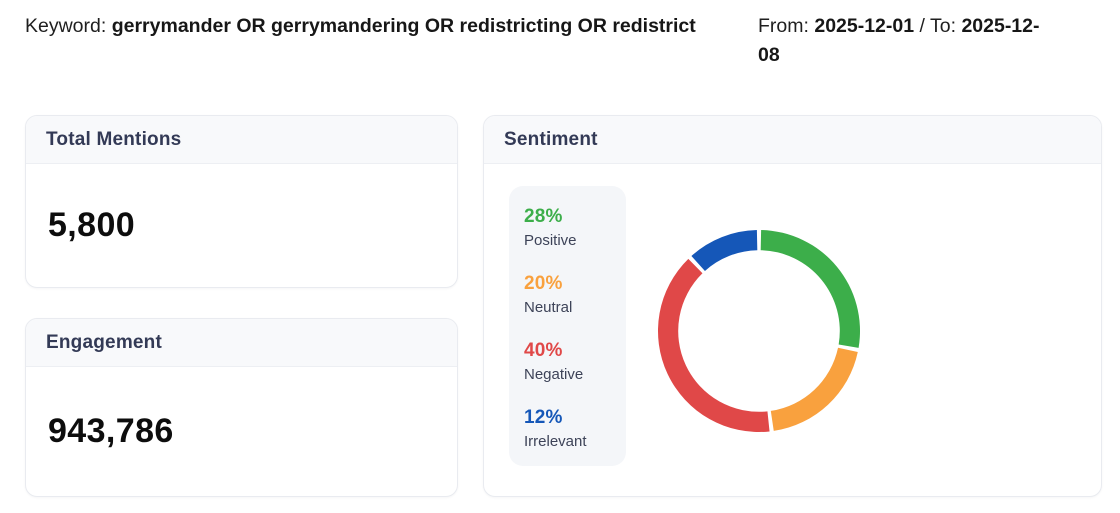 This screenshot has width=1120, height=513. Describe the element at coordinates (543, 216) in the screenshot. I see `legend-percent-positive: 28%` at that location.